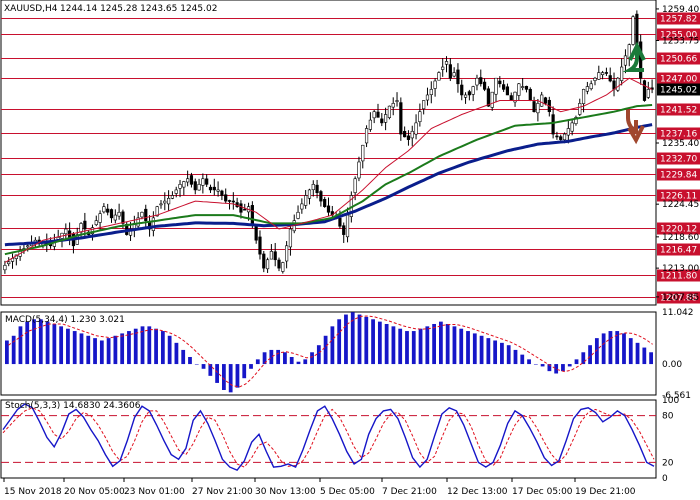 The image size is (700, 500). What do you see at coordinates (680, 269) in the screenshot?
I see `price-tick-label: 1213.00` at bounding box center [680, 269].